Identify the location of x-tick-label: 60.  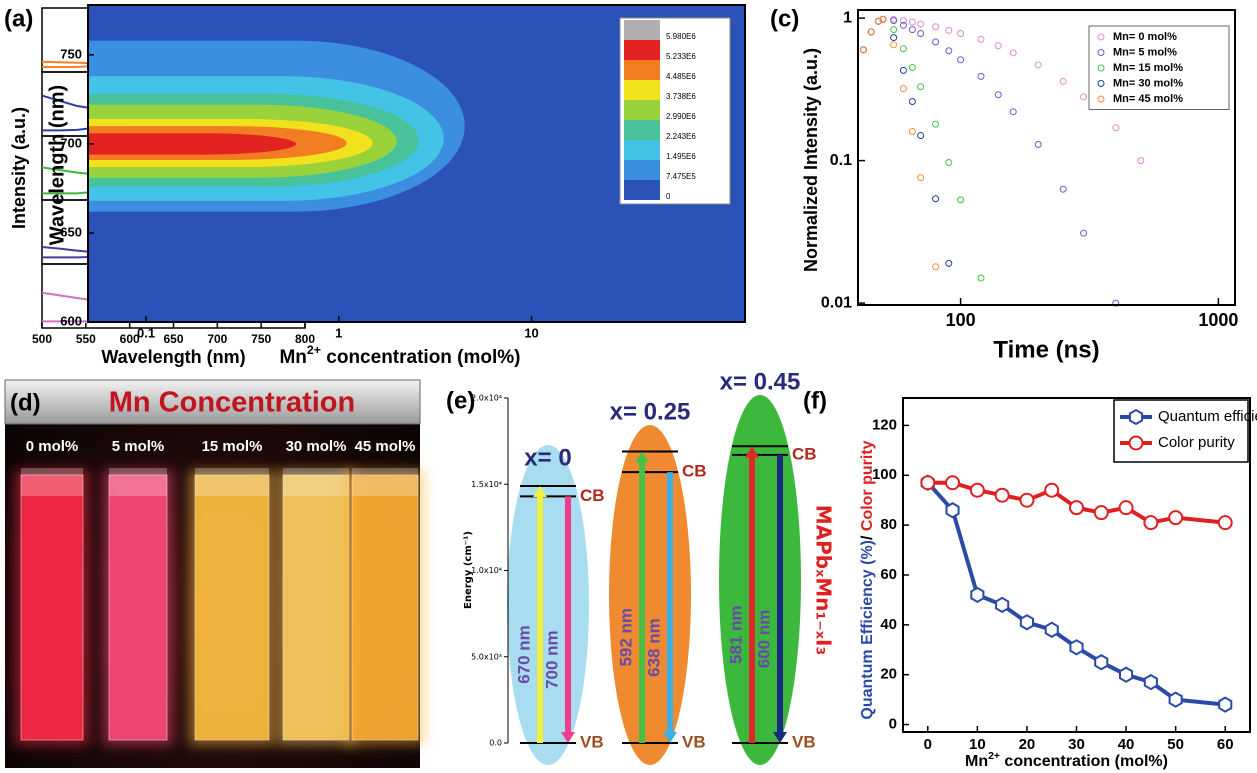
(1225, 744).